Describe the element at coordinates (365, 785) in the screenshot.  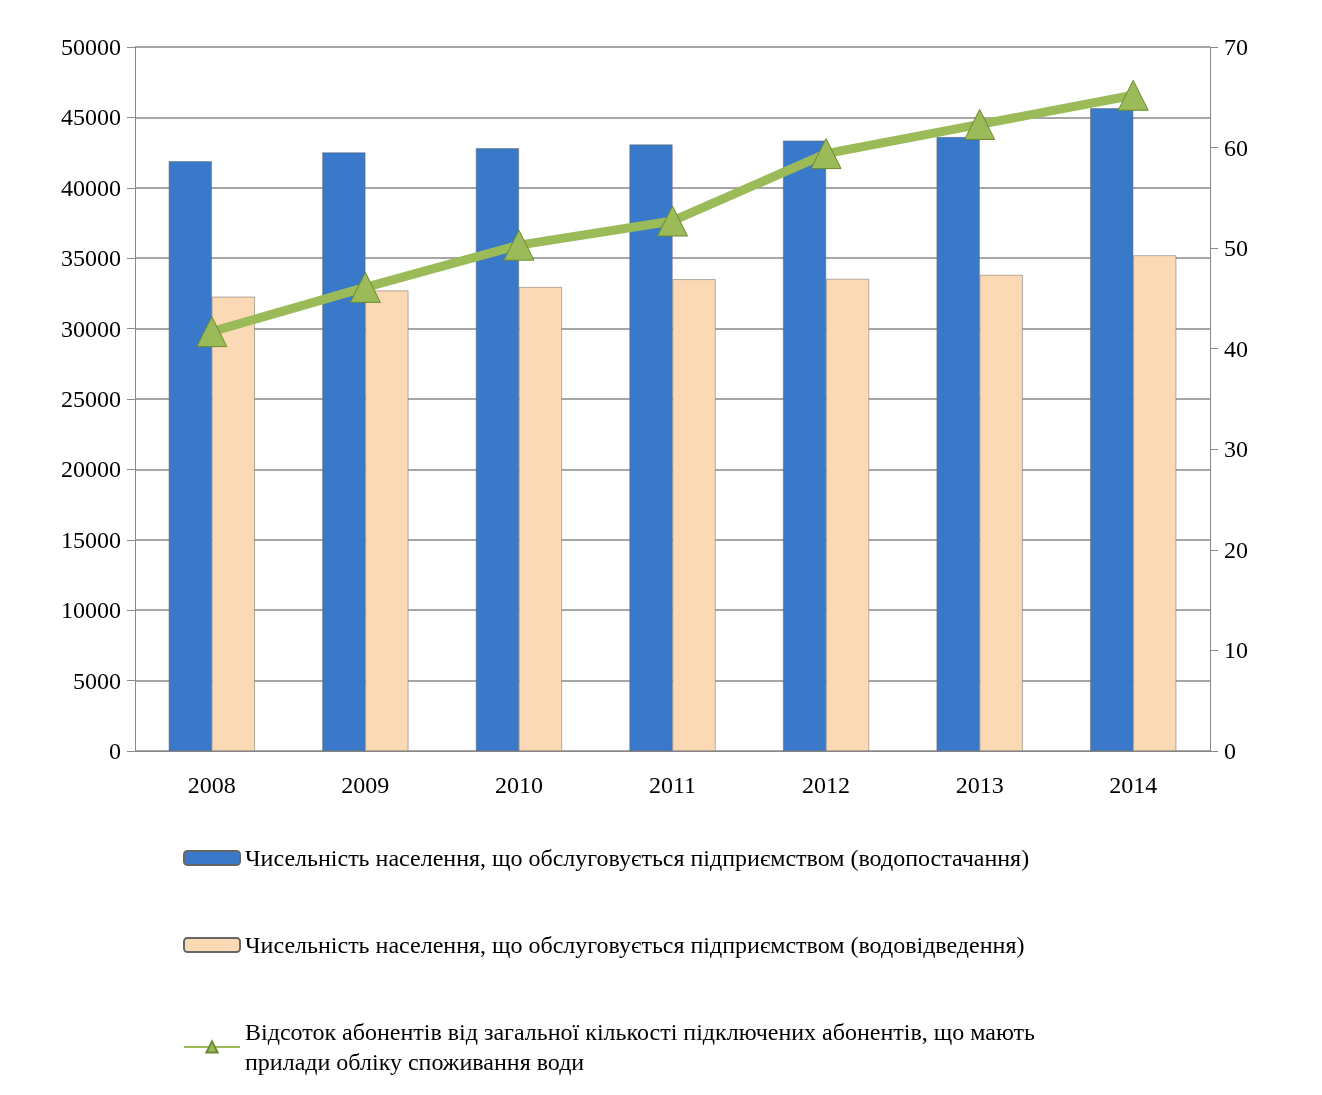
I see `x-tick-label: 2009` at that location.